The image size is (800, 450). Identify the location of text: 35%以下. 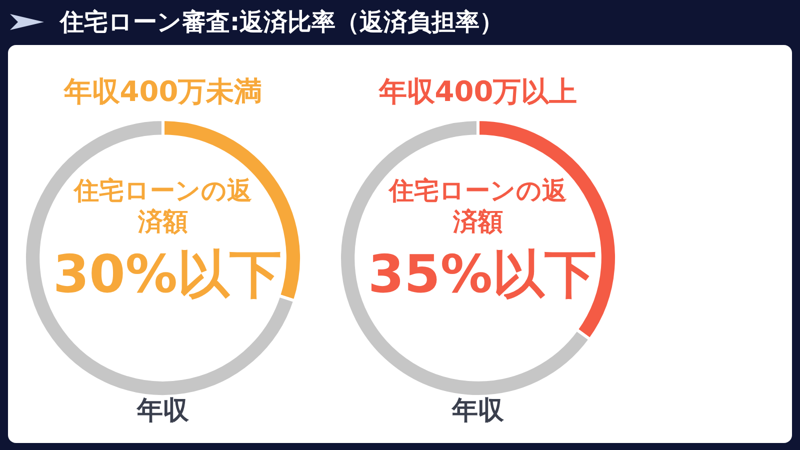
(482, 275).